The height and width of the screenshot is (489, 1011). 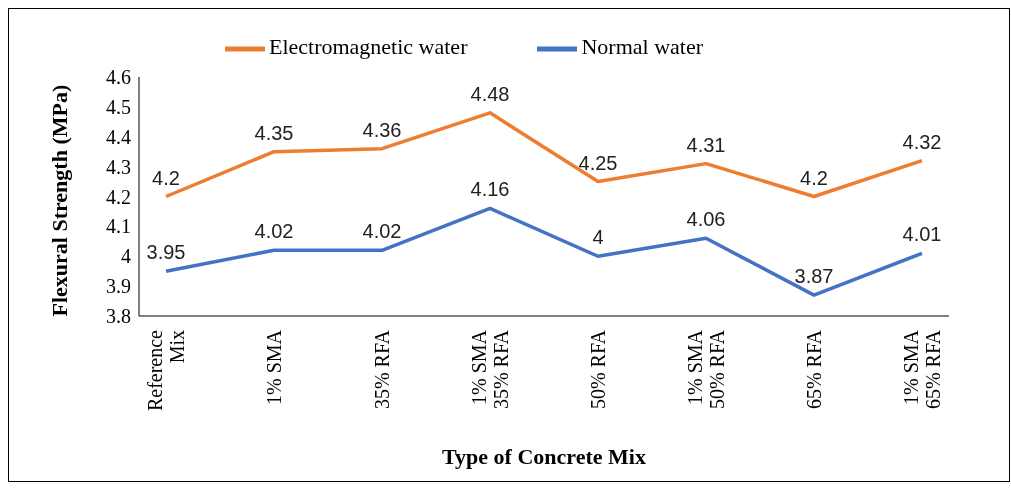 What do you see at coordinates (118, 226) in the screenshot?
I see `y-tick-label: 4.1` at bounding box center [118, 226].